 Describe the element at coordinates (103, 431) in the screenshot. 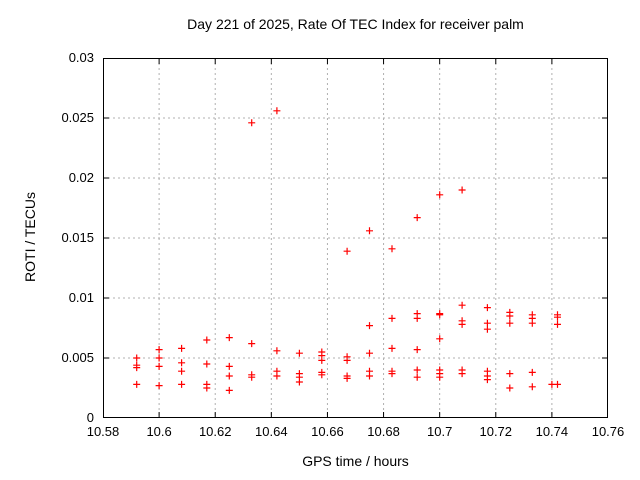

I see `x-tick-label: 10.58` at that location.